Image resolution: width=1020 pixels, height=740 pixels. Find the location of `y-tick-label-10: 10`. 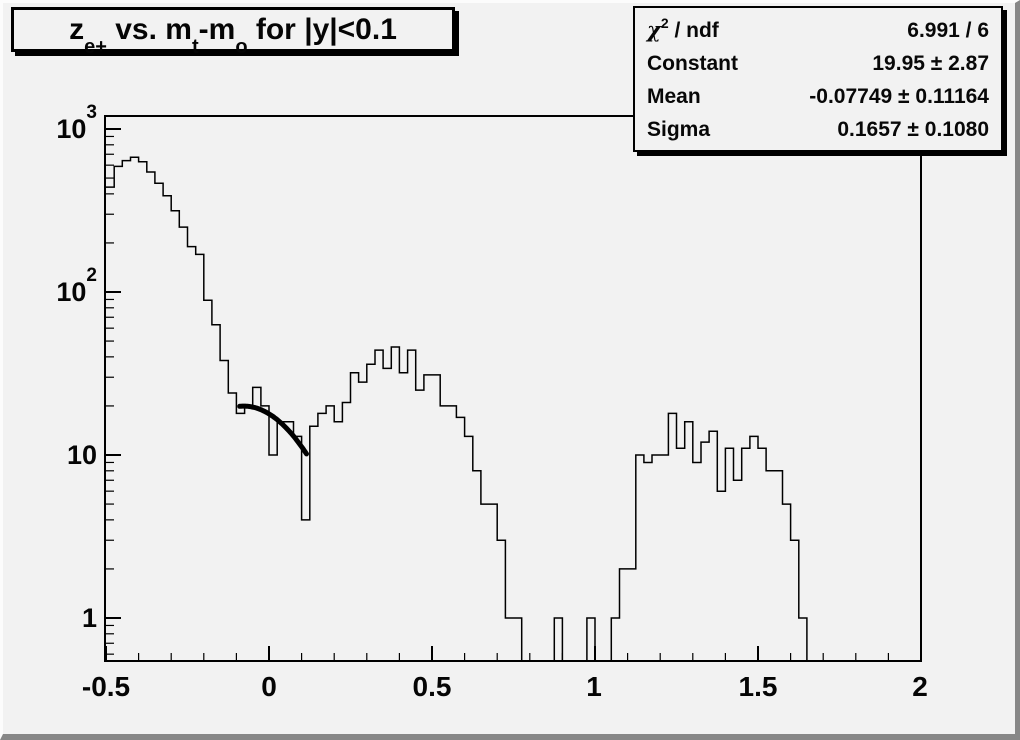

y-tick-label-10: 10 is located at coordinates (81, 455).